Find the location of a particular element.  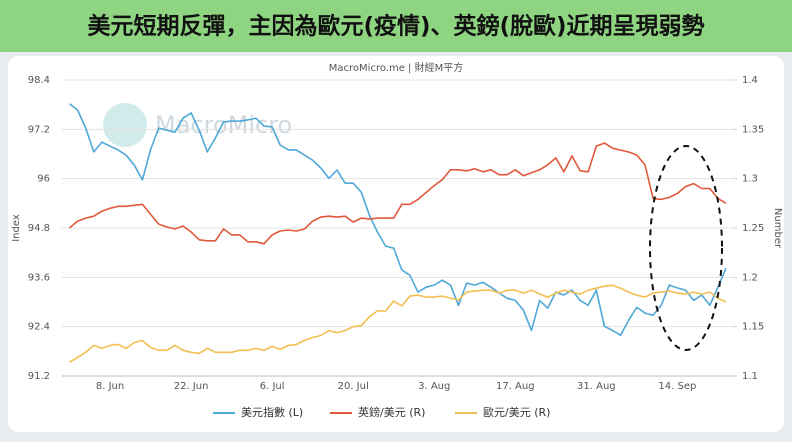

x-tick-label: 31. Aug is located at coordinates (596, 386).